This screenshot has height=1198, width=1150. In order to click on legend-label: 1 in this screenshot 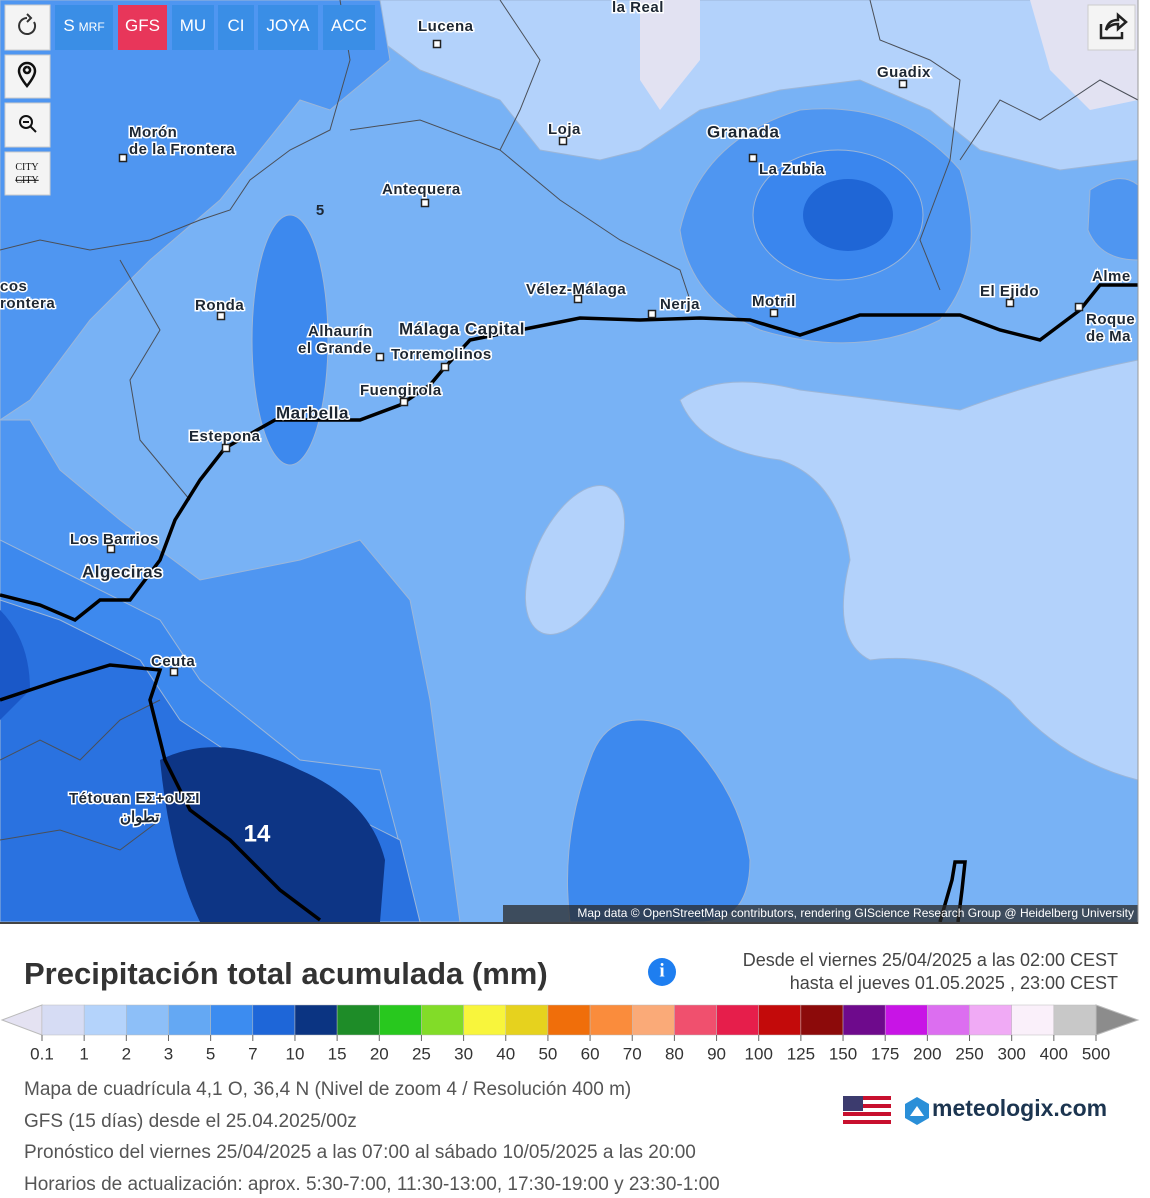, I will do `click(83, 1053)`.